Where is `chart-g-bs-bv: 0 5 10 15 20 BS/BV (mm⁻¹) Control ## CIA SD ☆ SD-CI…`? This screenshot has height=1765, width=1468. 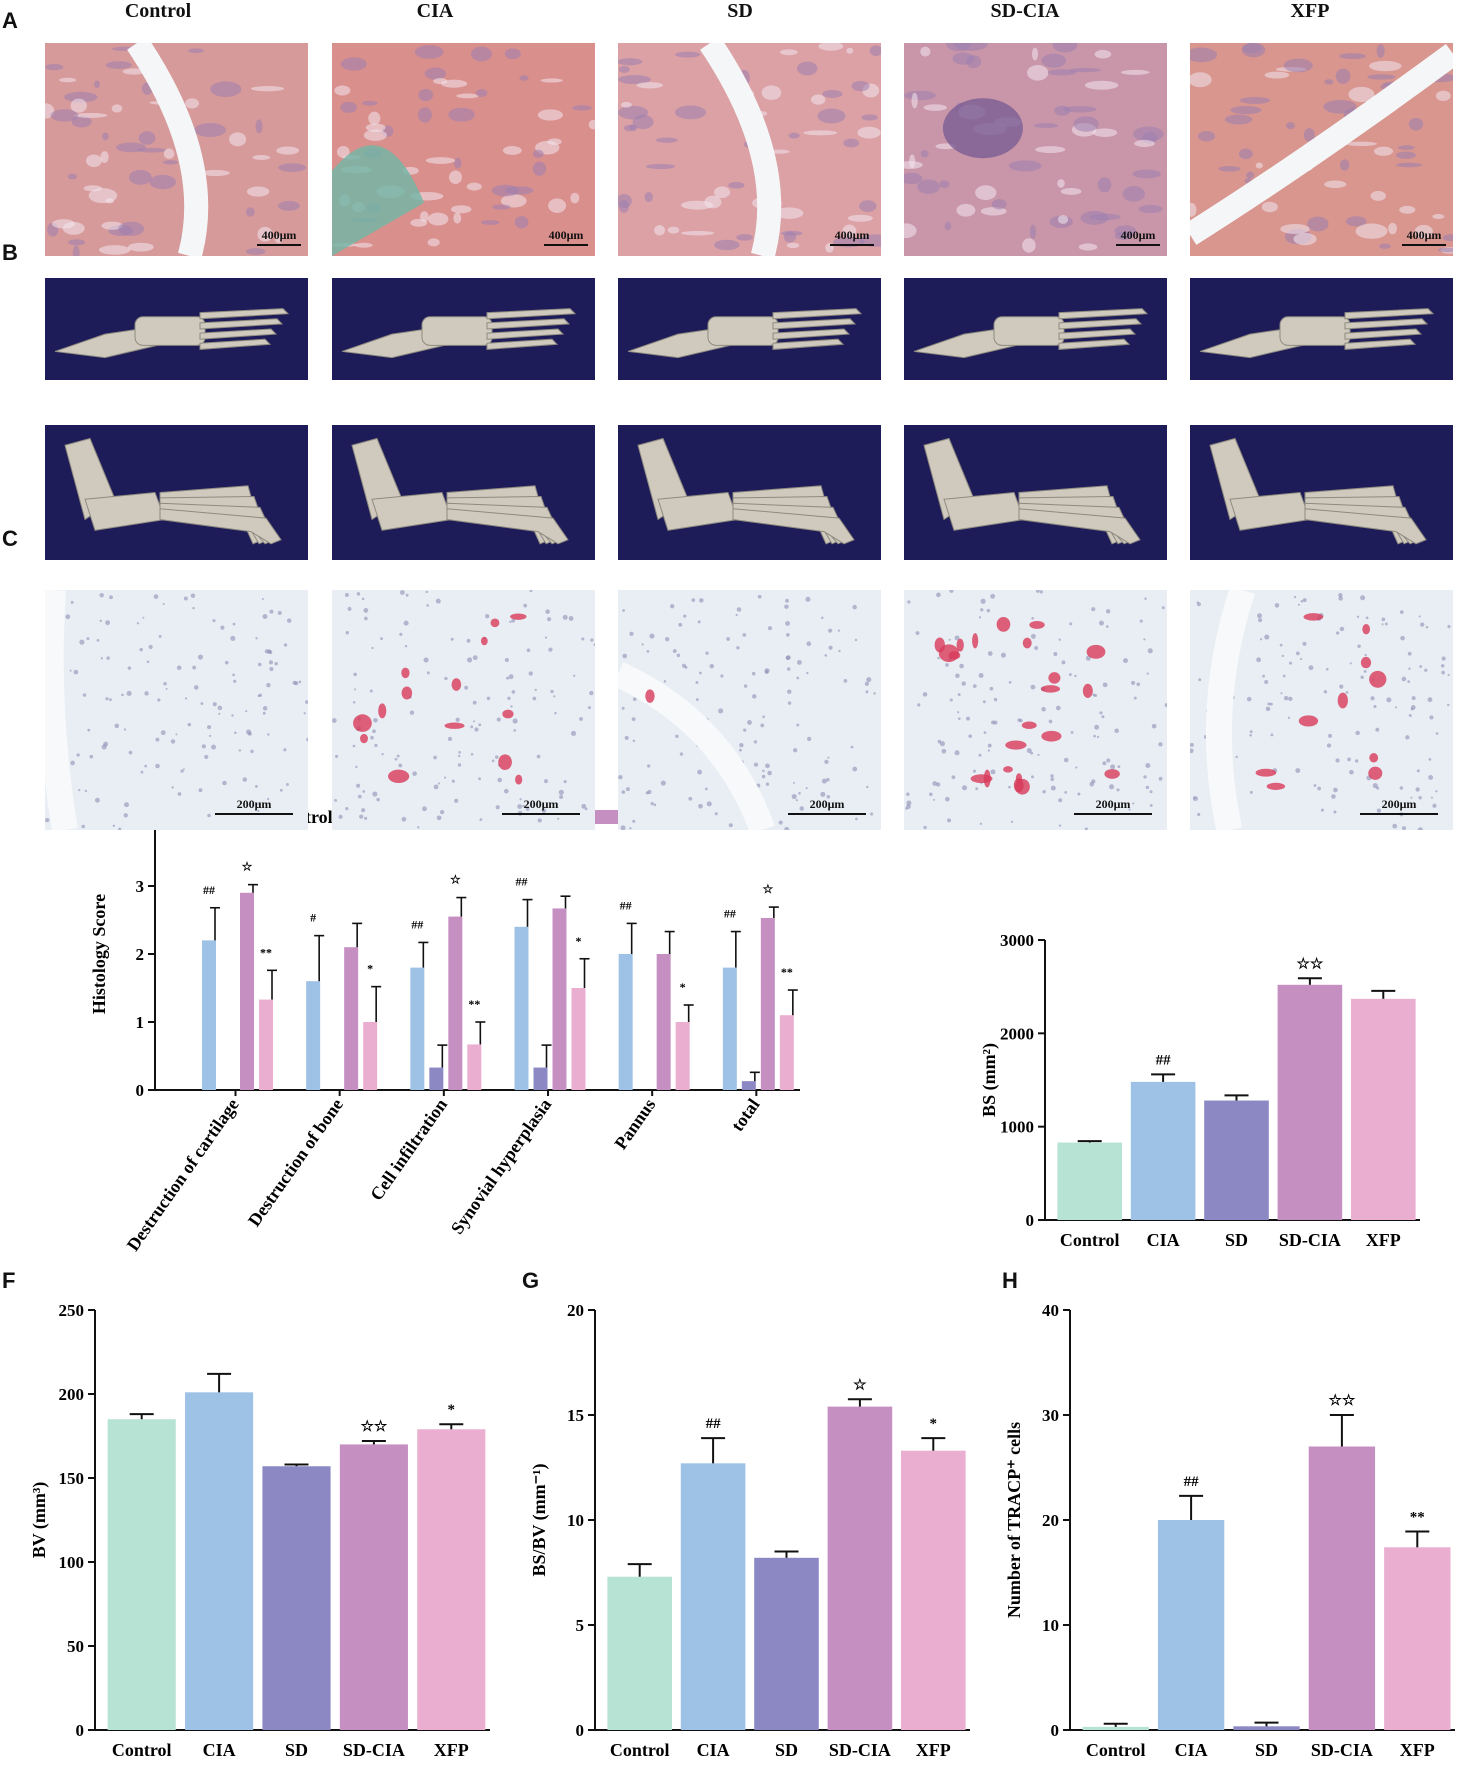 chart-g-bs-bv: 0 5 10 15 20 BS/BV (mm⁻¹) Control ## CIA SD ☆ SD-CI… is located at coordinates (750, 1525).